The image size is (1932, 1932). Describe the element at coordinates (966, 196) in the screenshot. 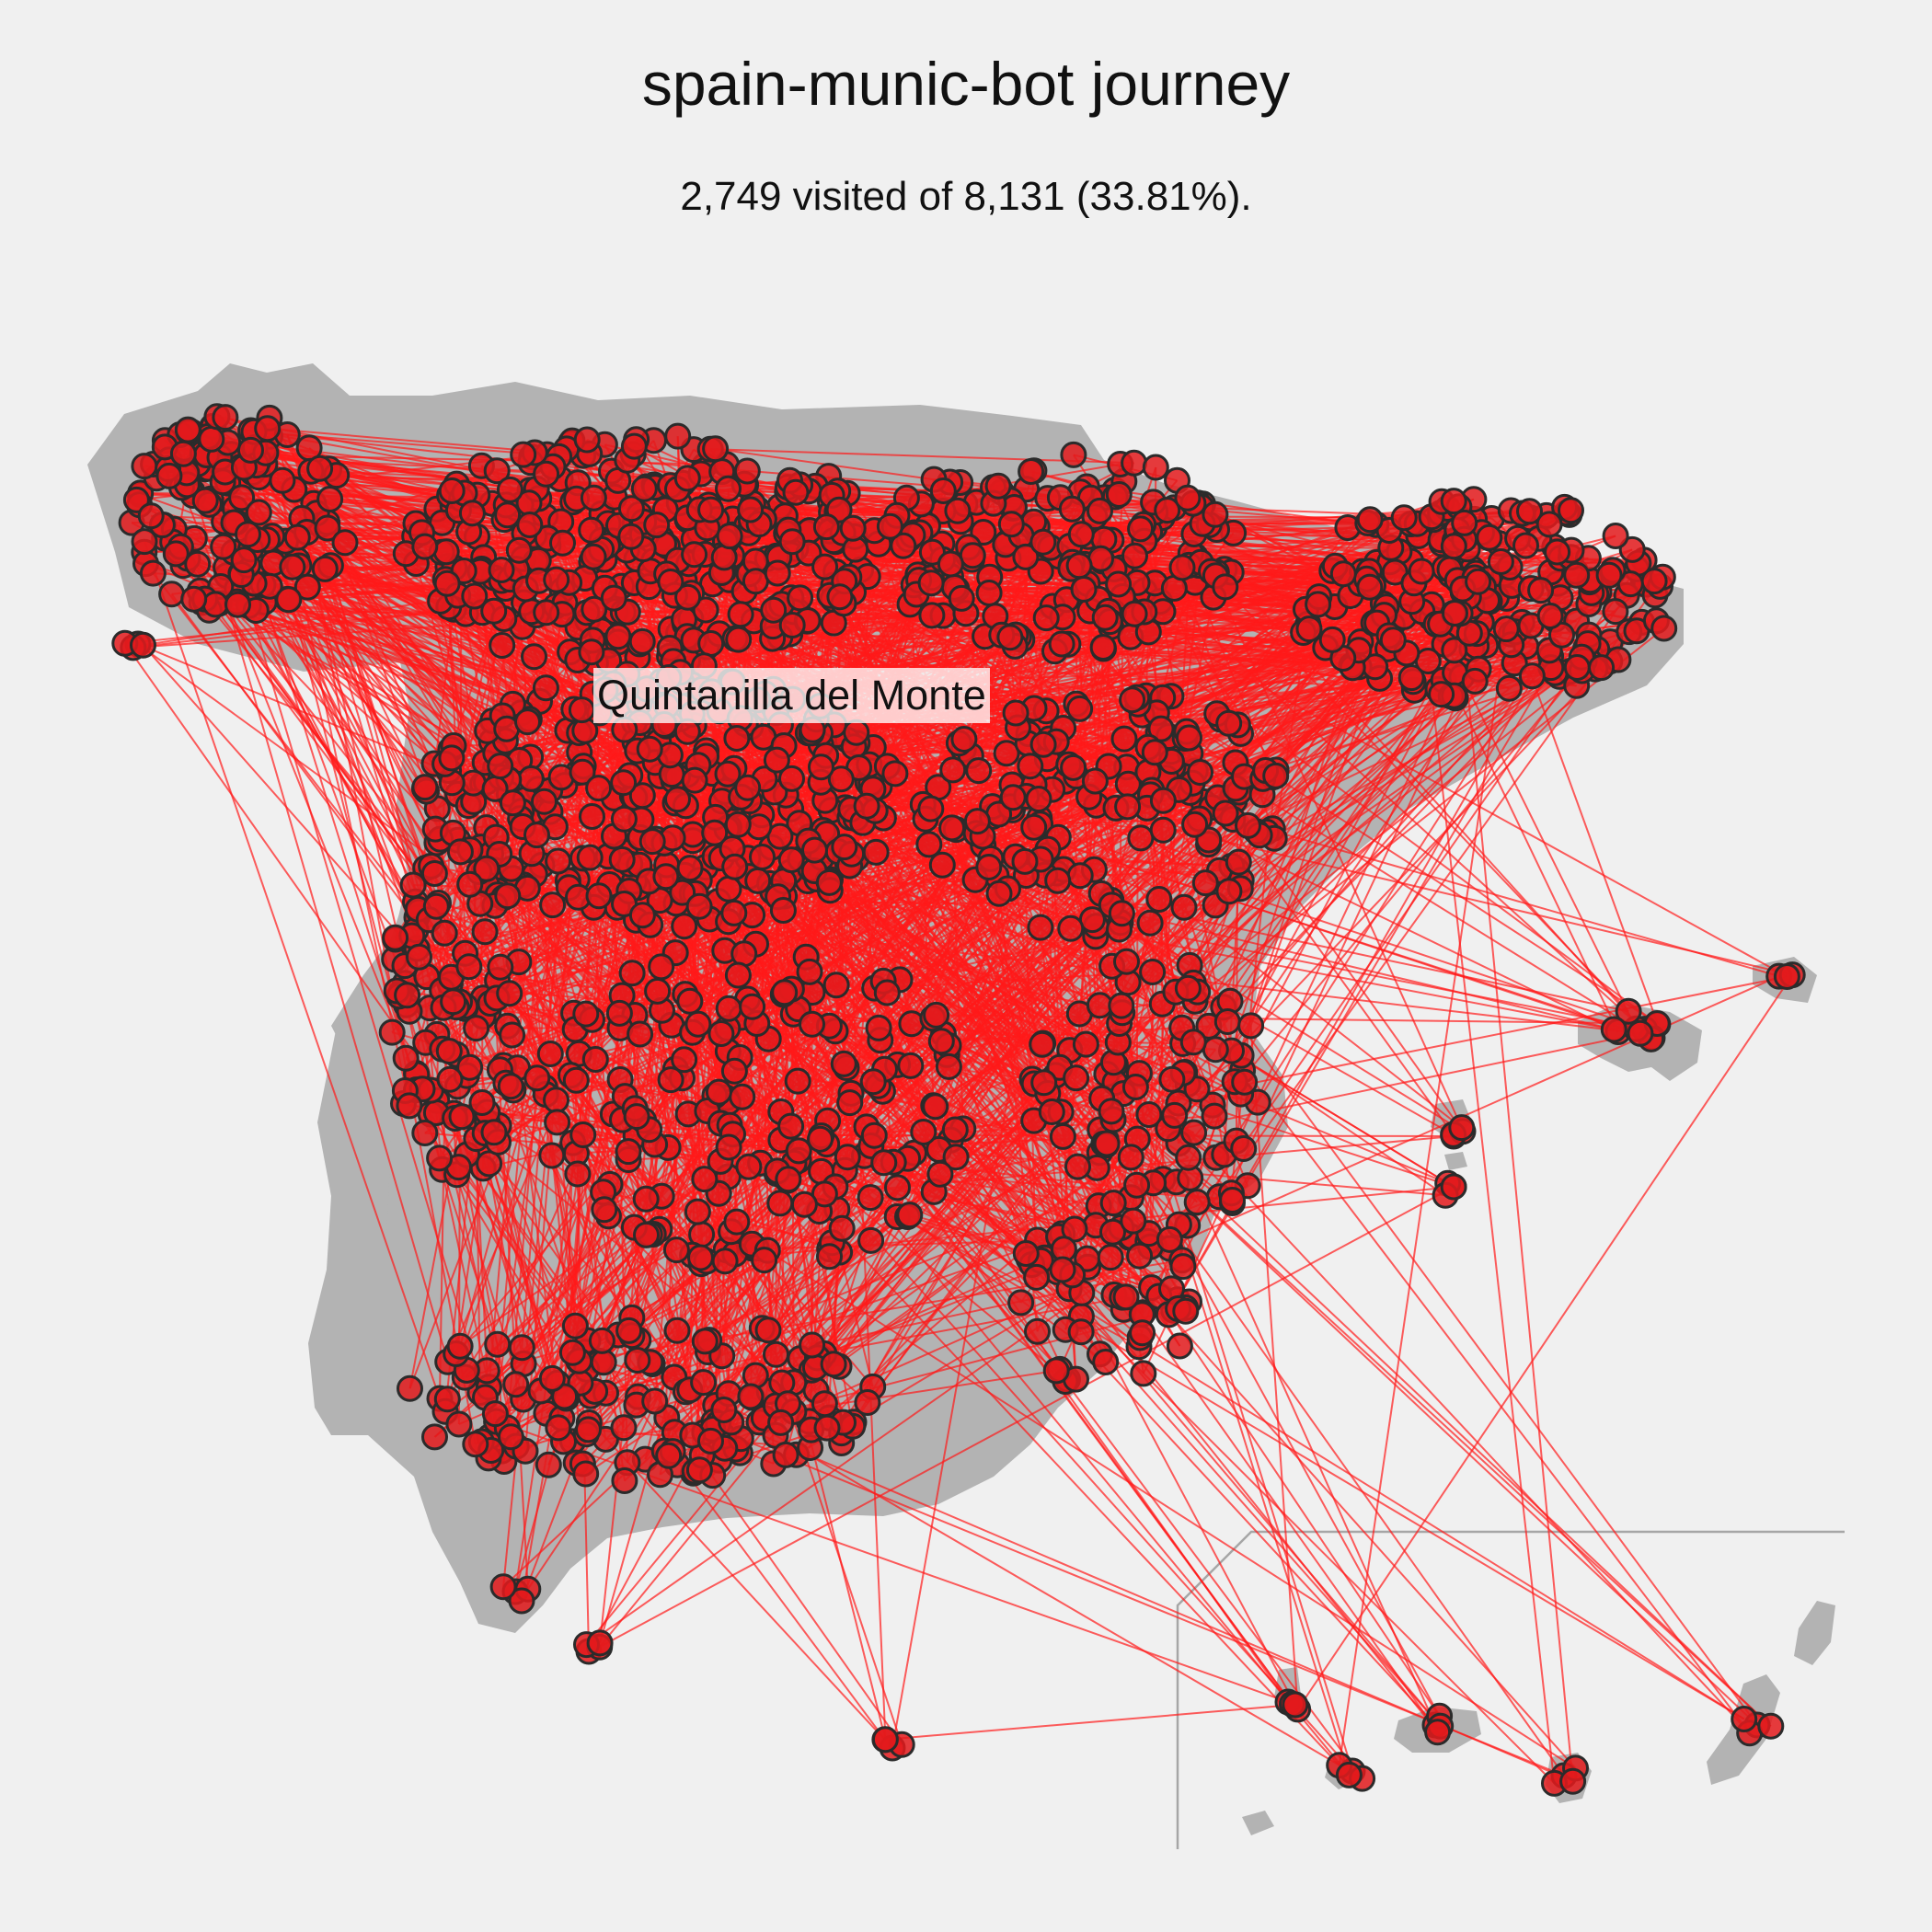

I see `map-subtitle: 2,749 visited of 8,131 (33.81%).` at that location.